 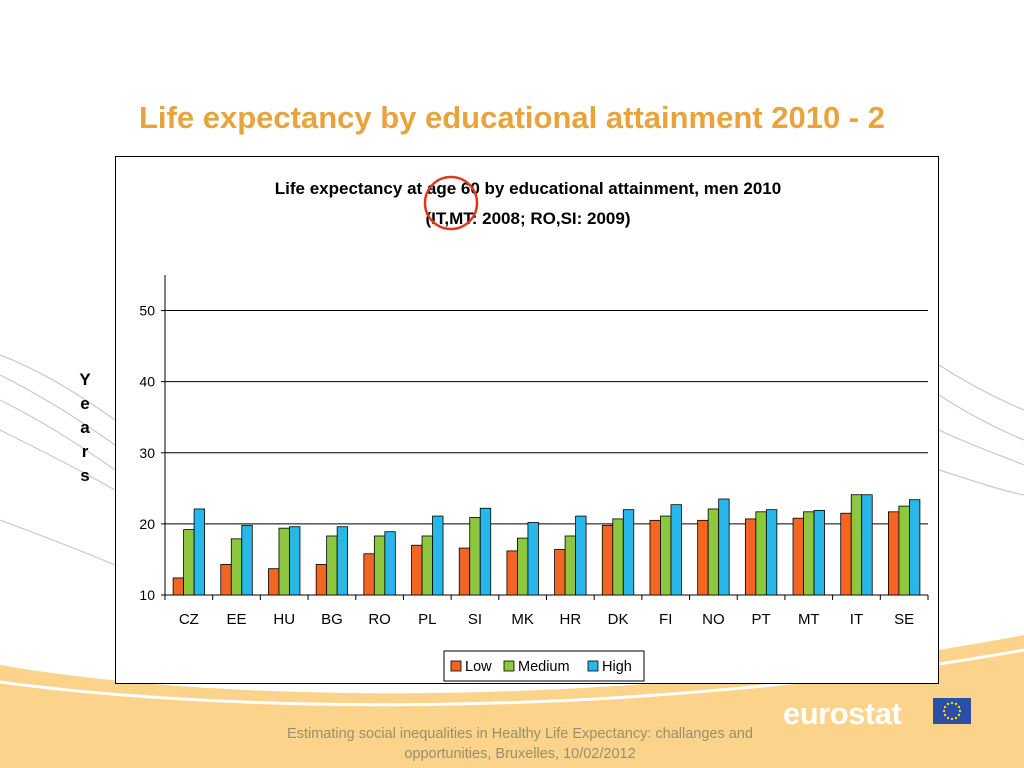 I want to click on x-tick-label: DK, so click(x=618, y=619).